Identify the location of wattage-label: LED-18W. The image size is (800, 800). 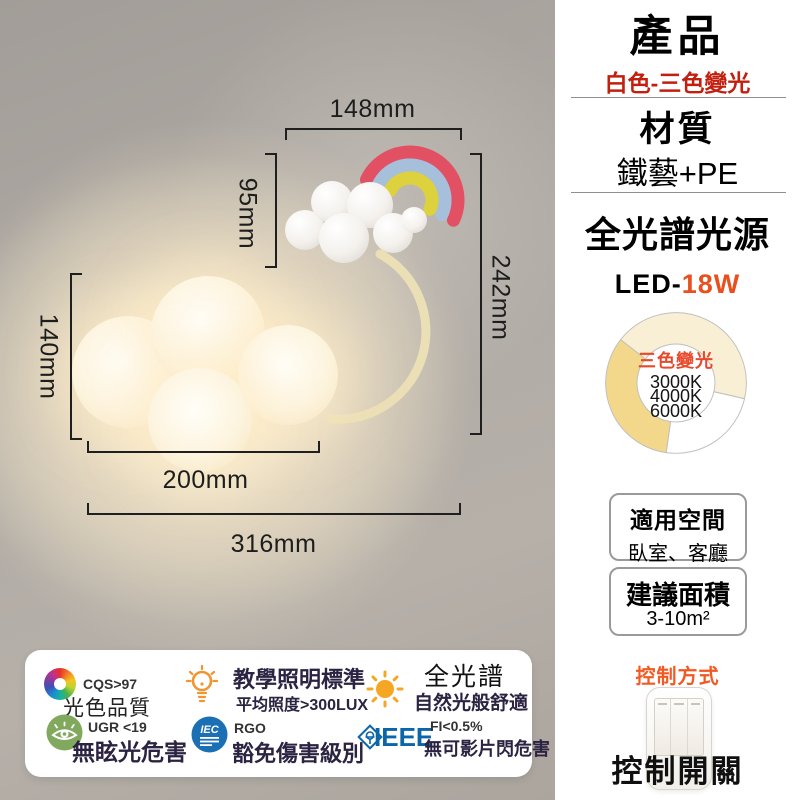
(677, 284).